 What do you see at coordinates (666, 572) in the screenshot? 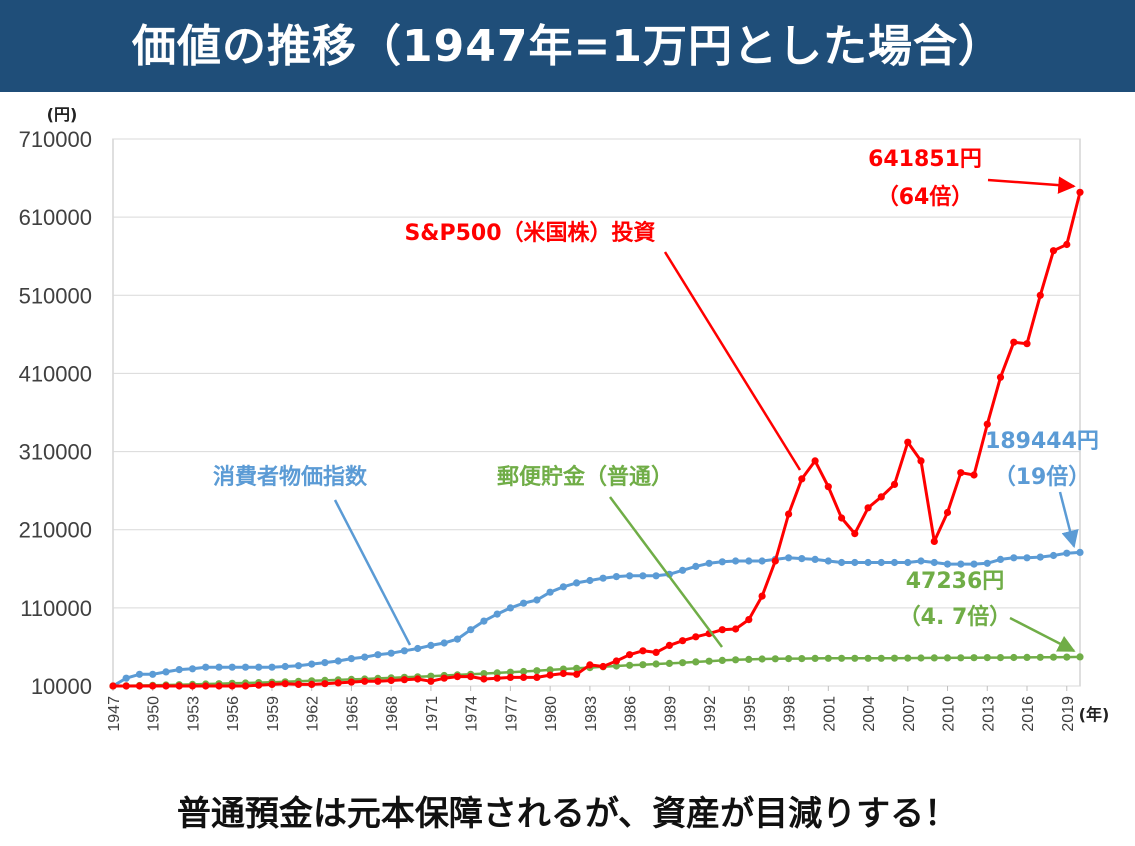
I see `callout-line-postal` at bounding box center [666, 572].